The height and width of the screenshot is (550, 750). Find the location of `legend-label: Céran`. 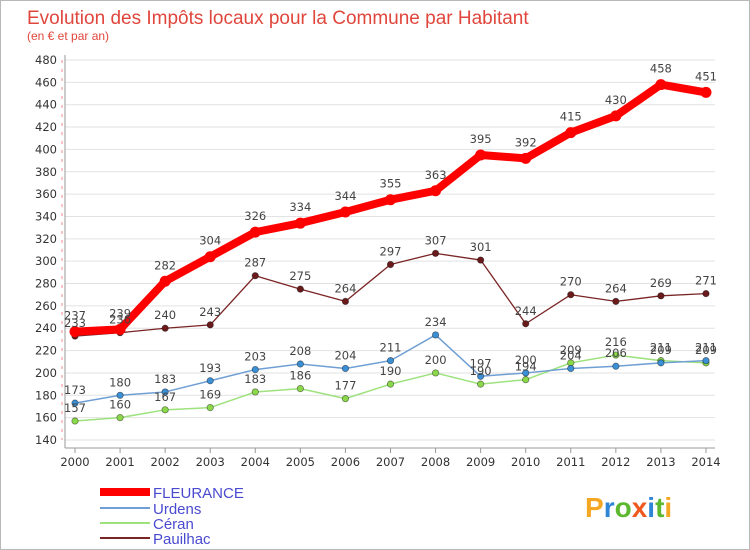

legend-label: Céran is located at coordinates (173, 524).